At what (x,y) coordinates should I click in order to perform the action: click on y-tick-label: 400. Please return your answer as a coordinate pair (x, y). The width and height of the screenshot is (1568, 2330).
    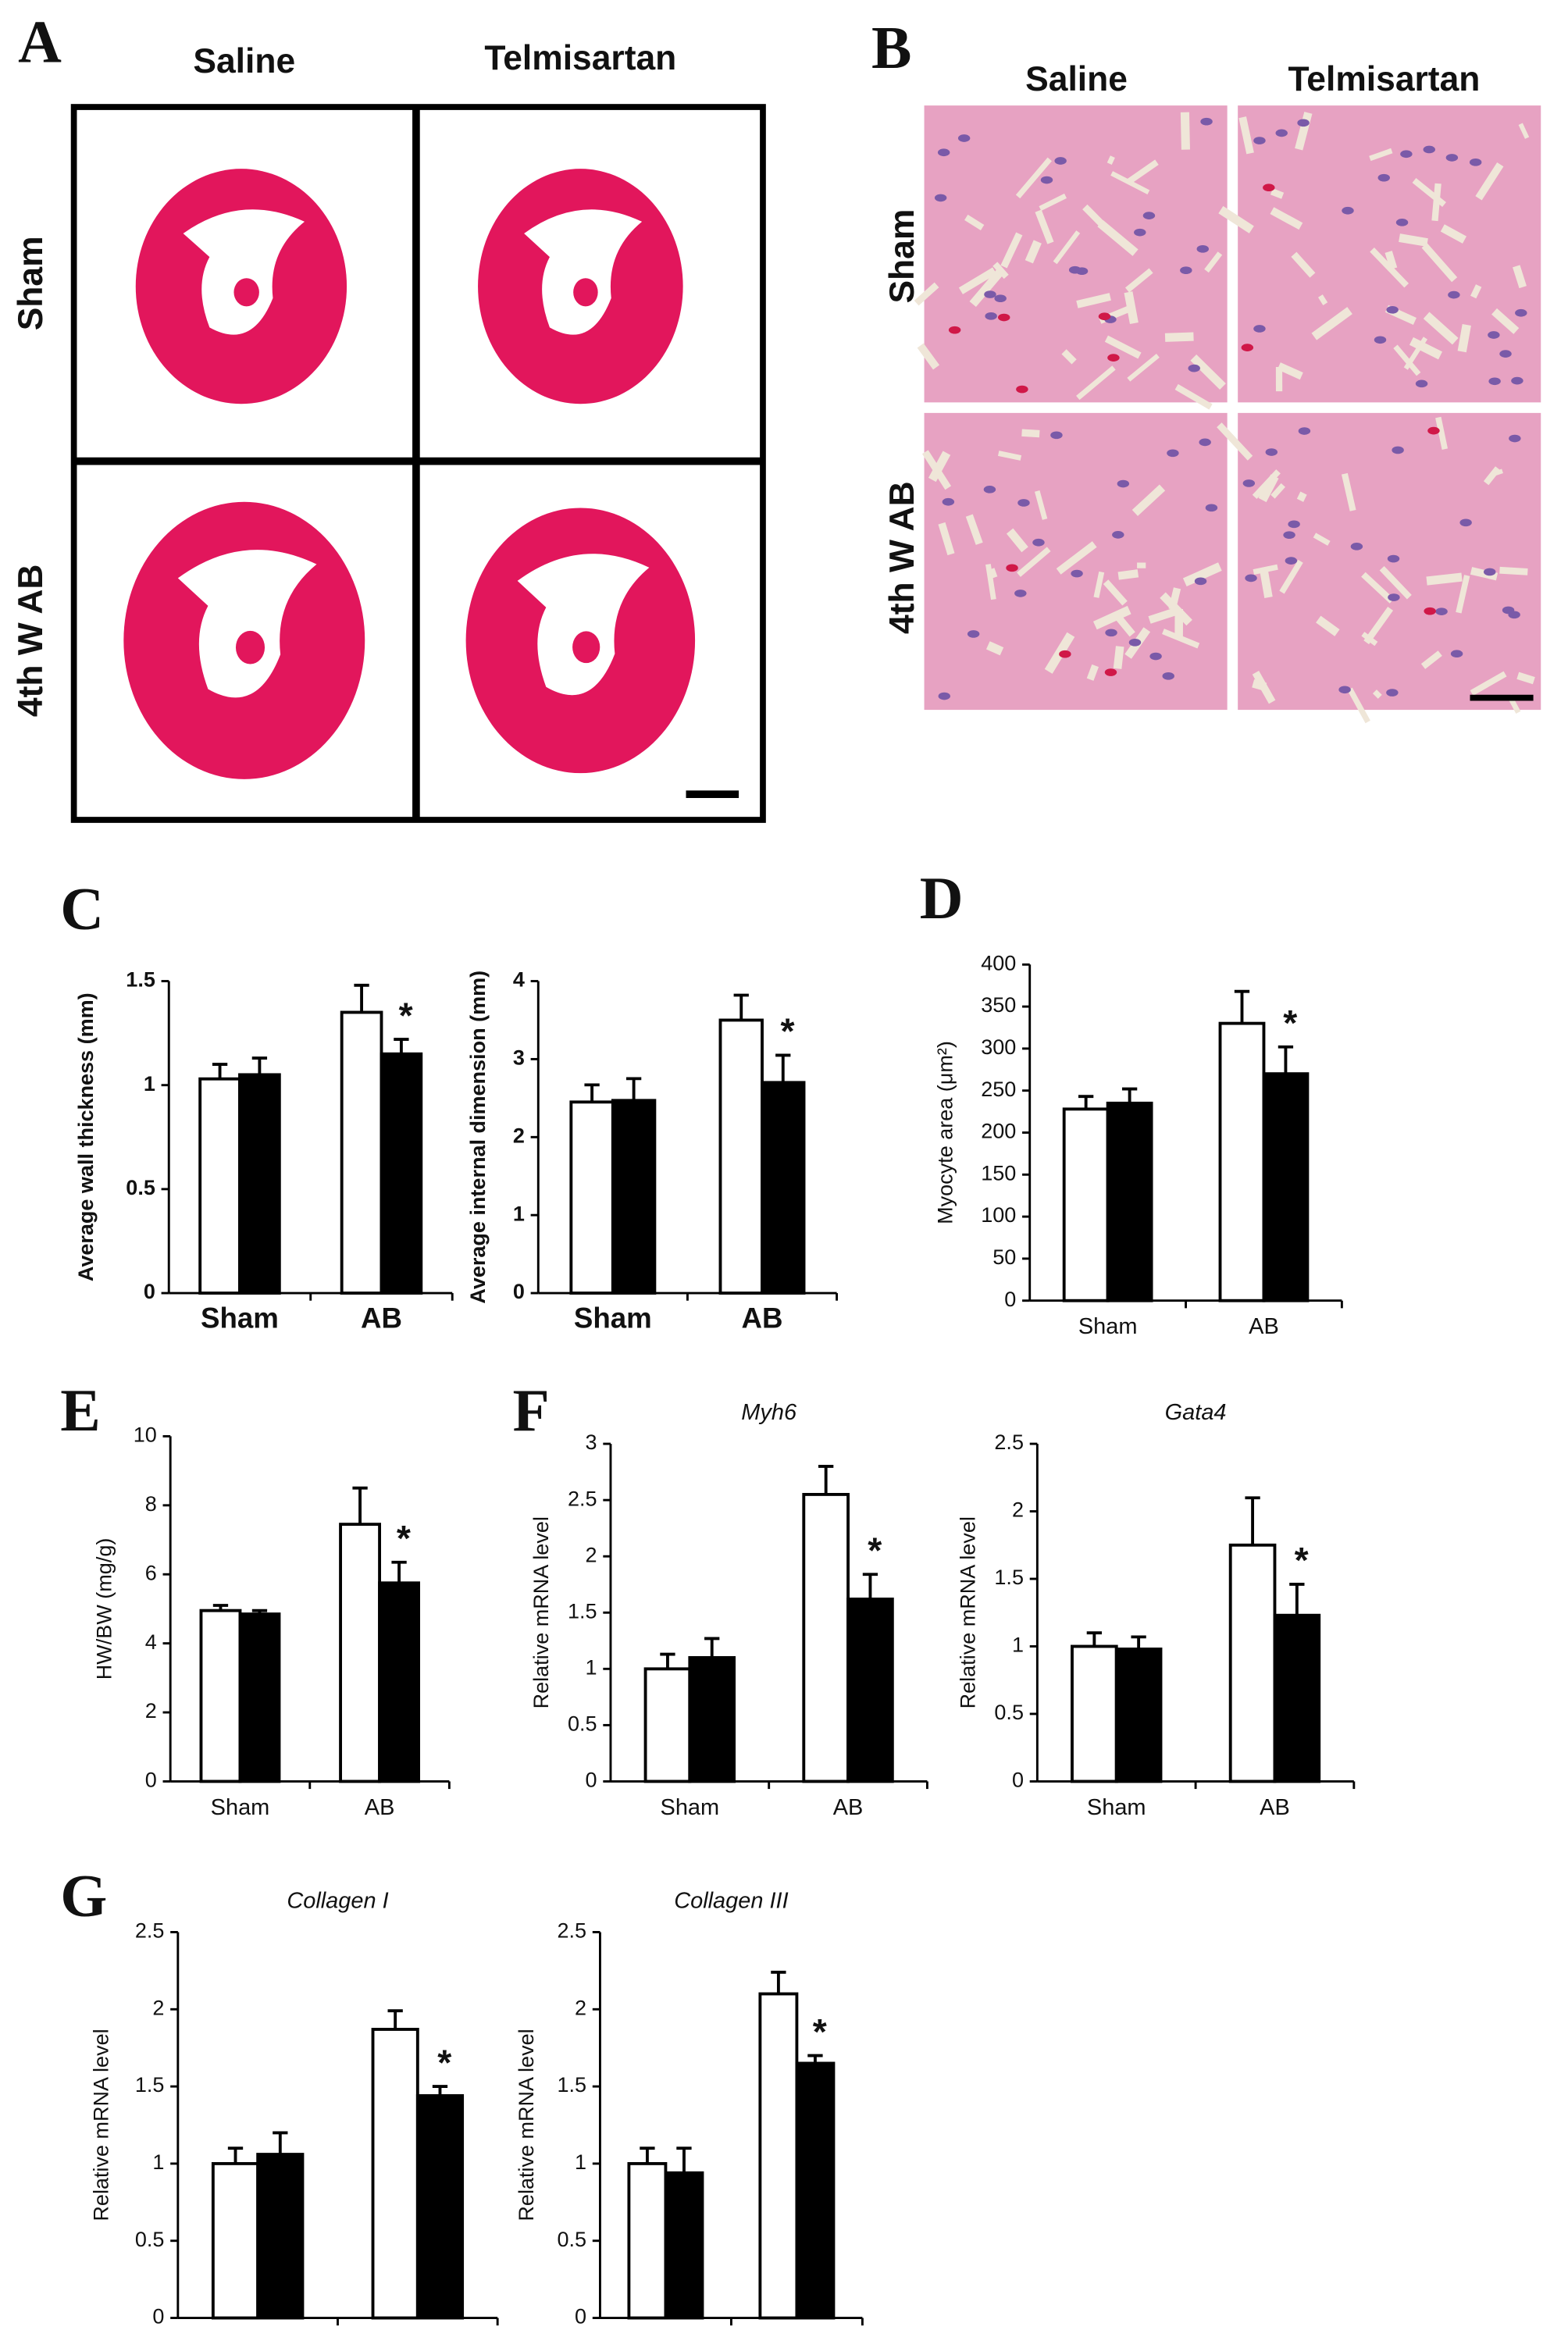
    Looking at the image, I should click on (998, 962).